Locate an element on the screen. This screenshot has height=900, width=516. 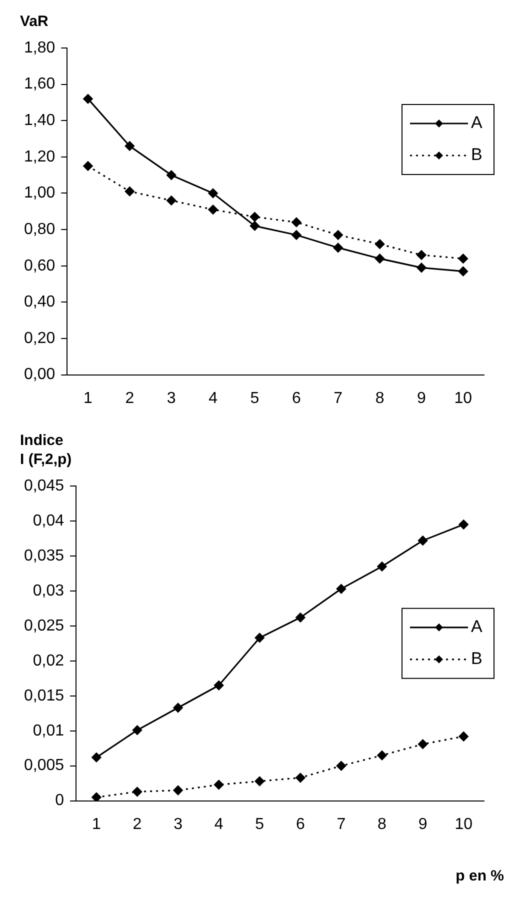
y-tick-label: 0,015 is located at coordinates (44, 695).